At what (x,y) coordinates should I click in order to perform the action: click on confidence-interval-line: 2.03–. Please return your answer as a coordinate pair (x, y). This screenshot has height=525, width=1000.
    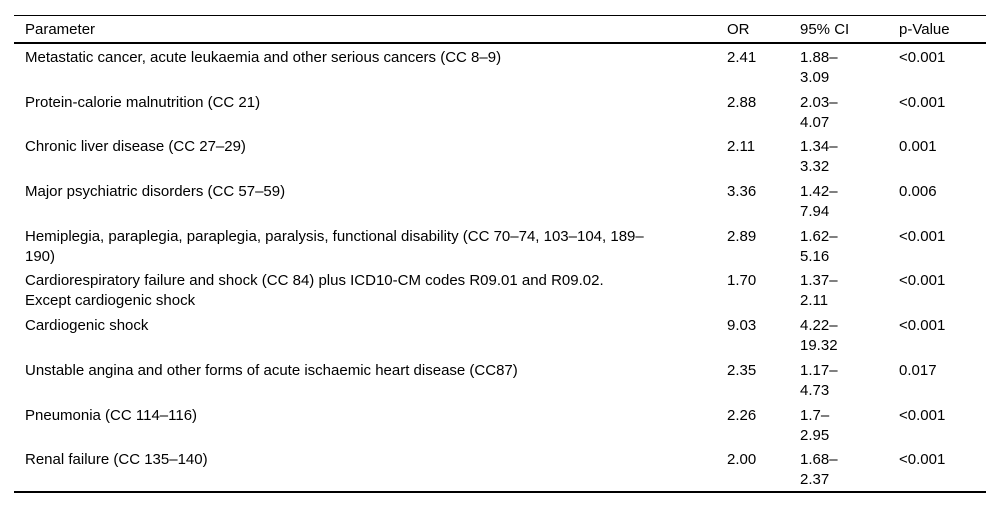
    Looking at the image, I should click on (819, 102).